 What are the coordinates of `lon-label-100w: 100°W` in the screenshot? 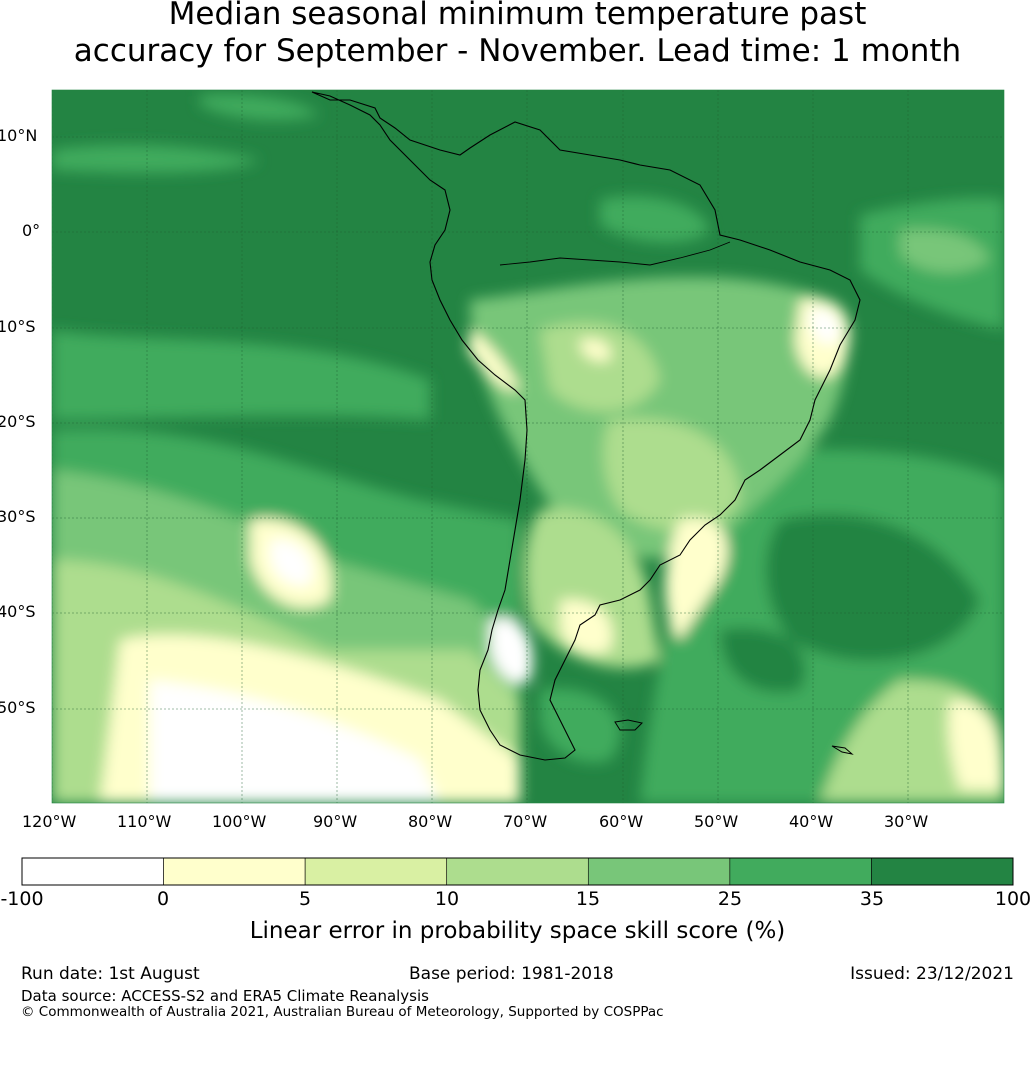 It's located at (239, 821).